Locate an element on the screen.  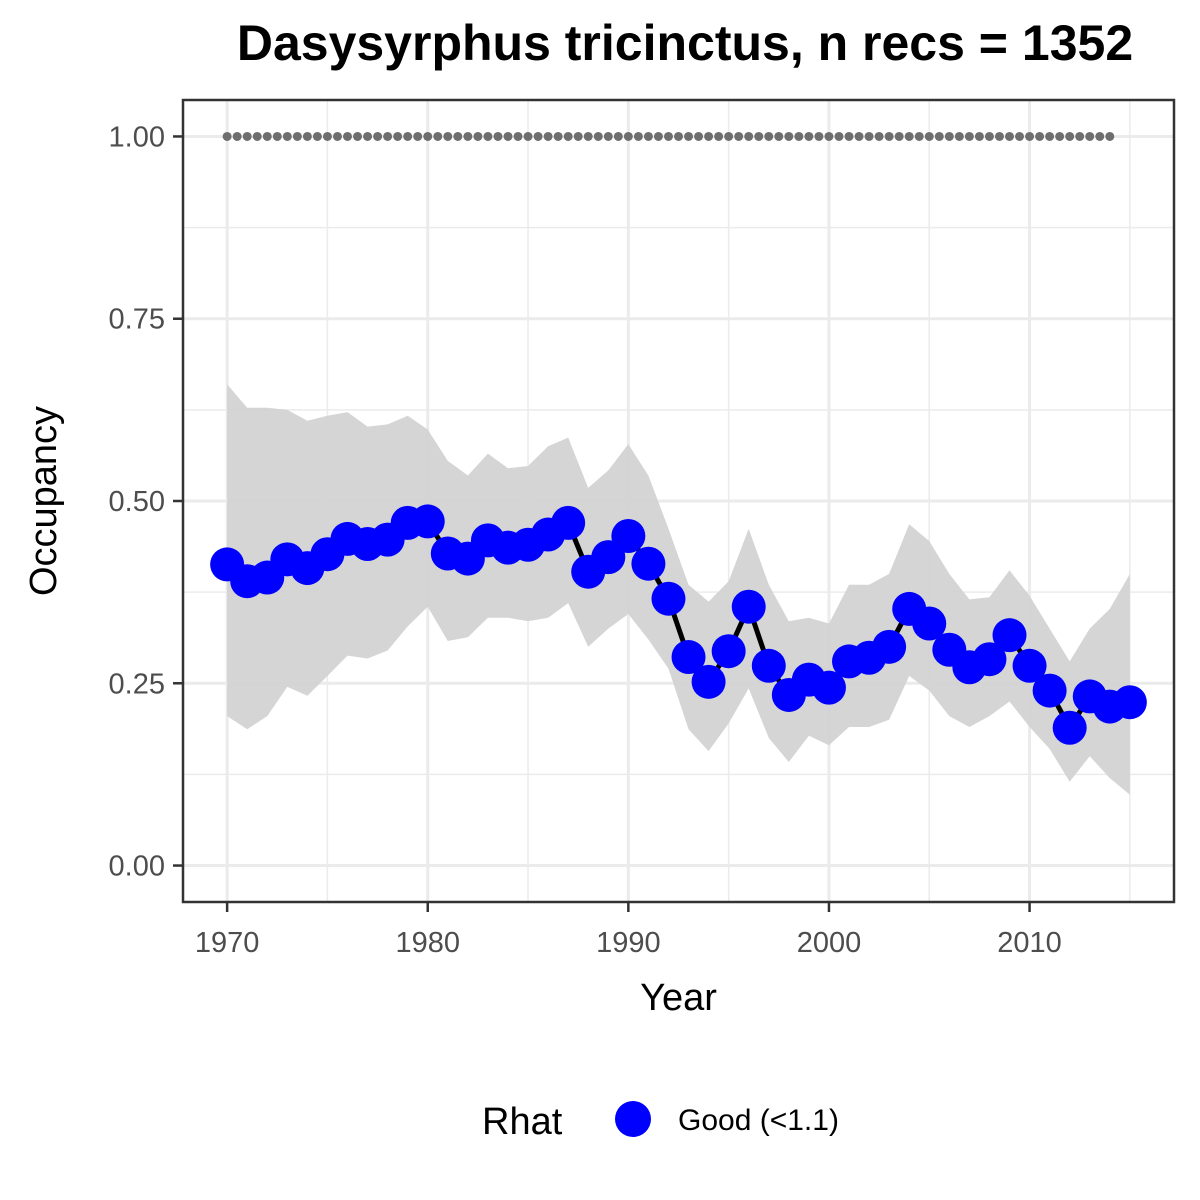
x-axis-title: Year is located at coordinates (678, 998).